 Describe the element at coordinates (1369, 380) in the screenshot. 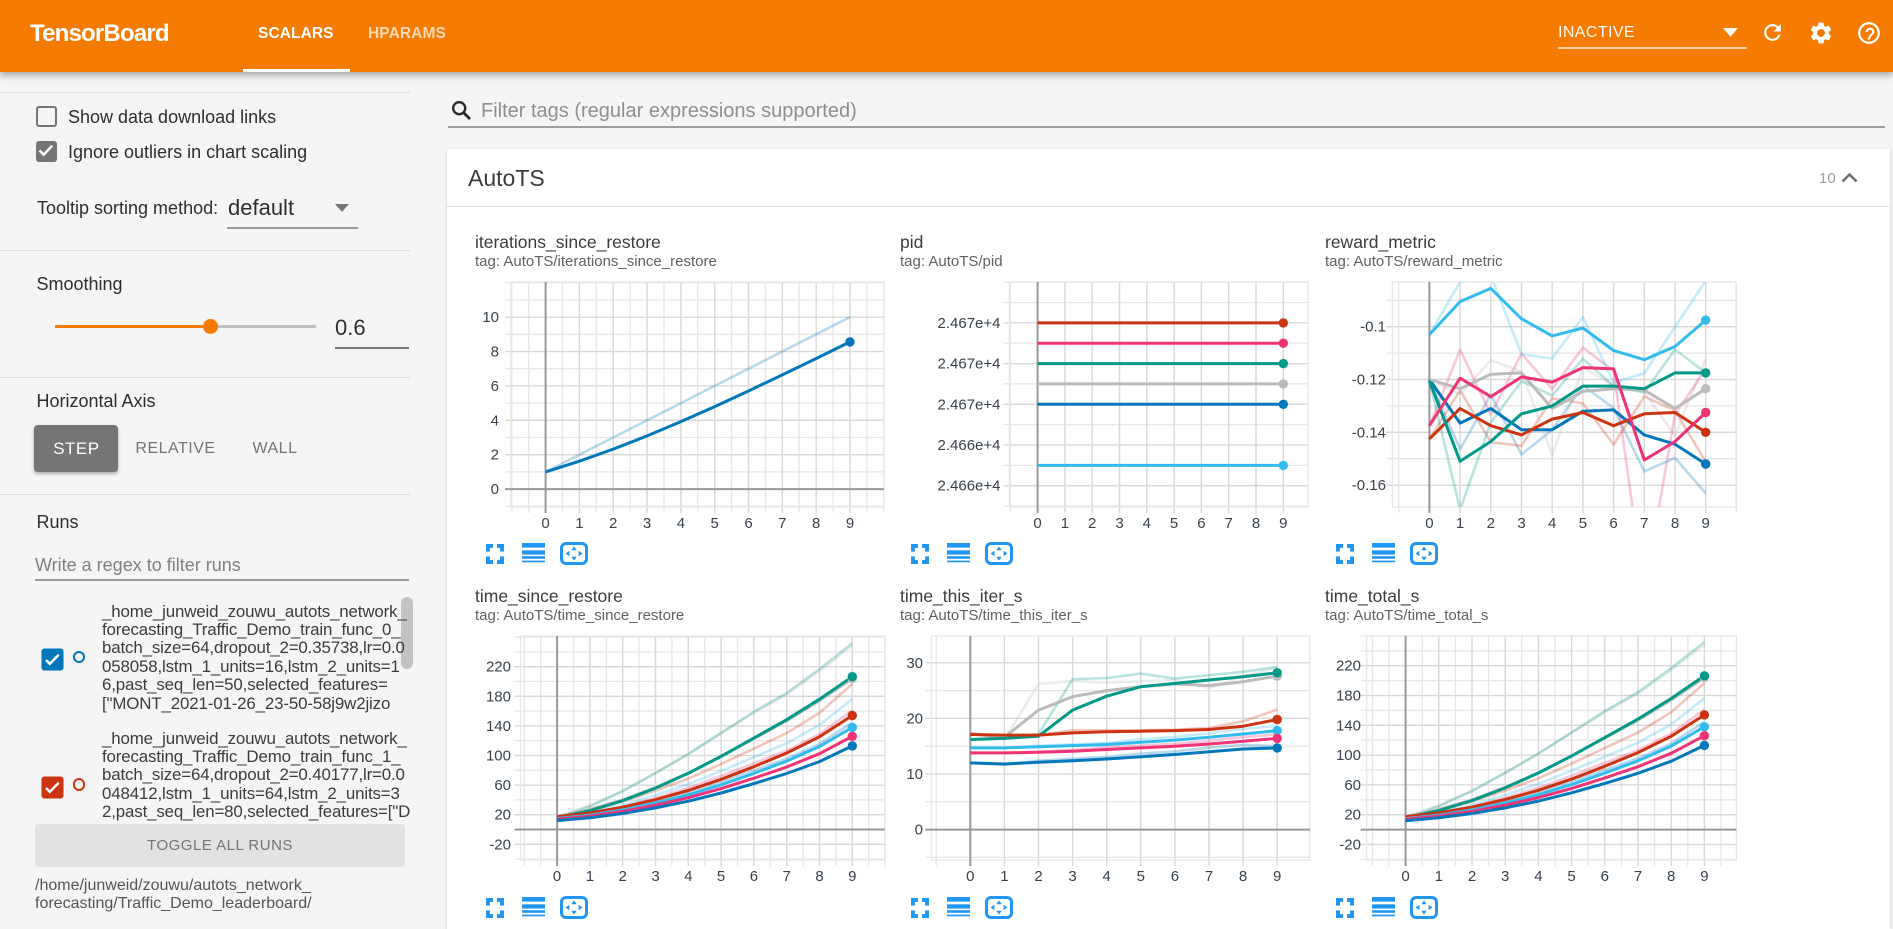

I see `svg-text: -0.12` at that location.